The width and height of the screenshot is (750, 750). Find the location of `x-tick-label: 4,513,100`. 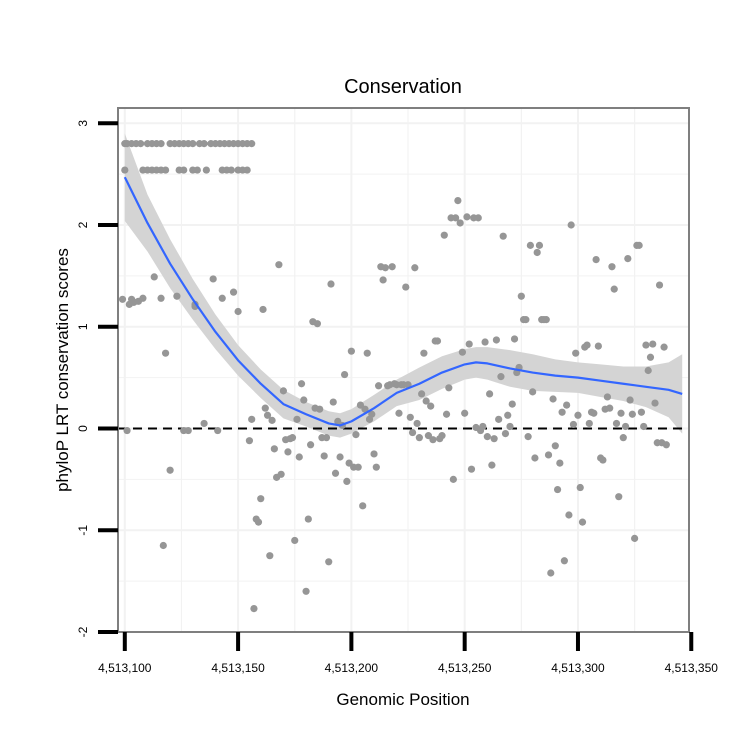

x-tick-label: 4,513,100 is located at coordinates (125, 668).